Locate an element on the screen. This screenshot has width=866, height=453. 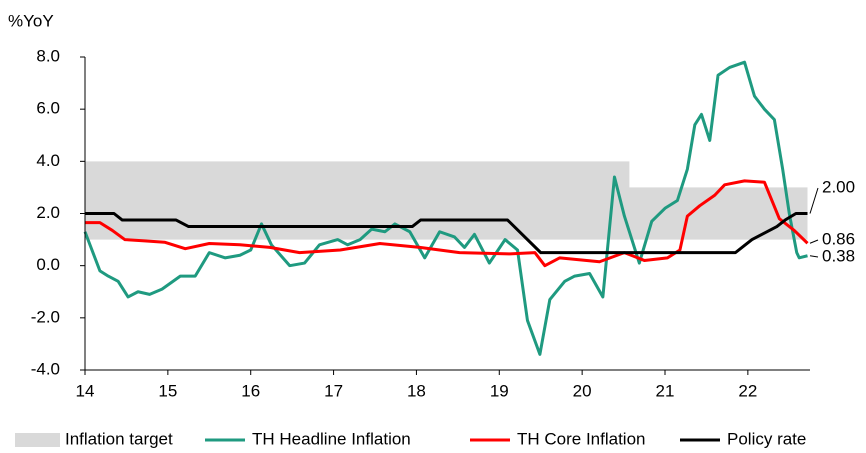
y-axis-label: %YoY is located at coordinates (31, 20).